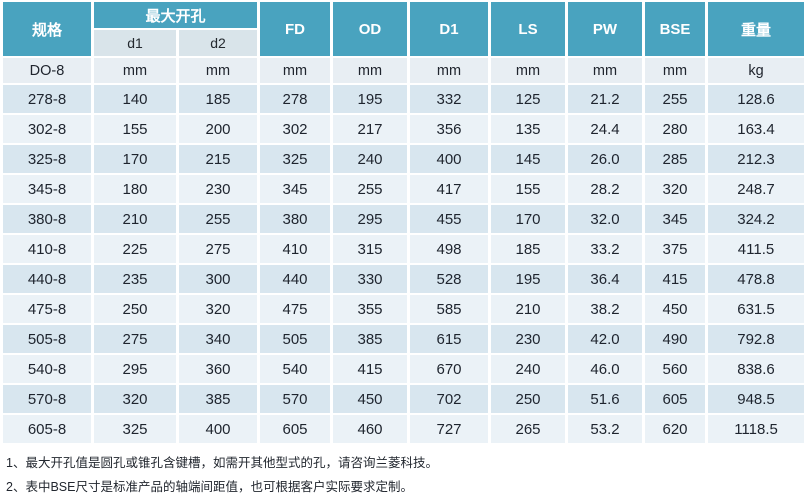 The image size is (807, 498). I want to click on value-cell: 330, so click(370, 279).